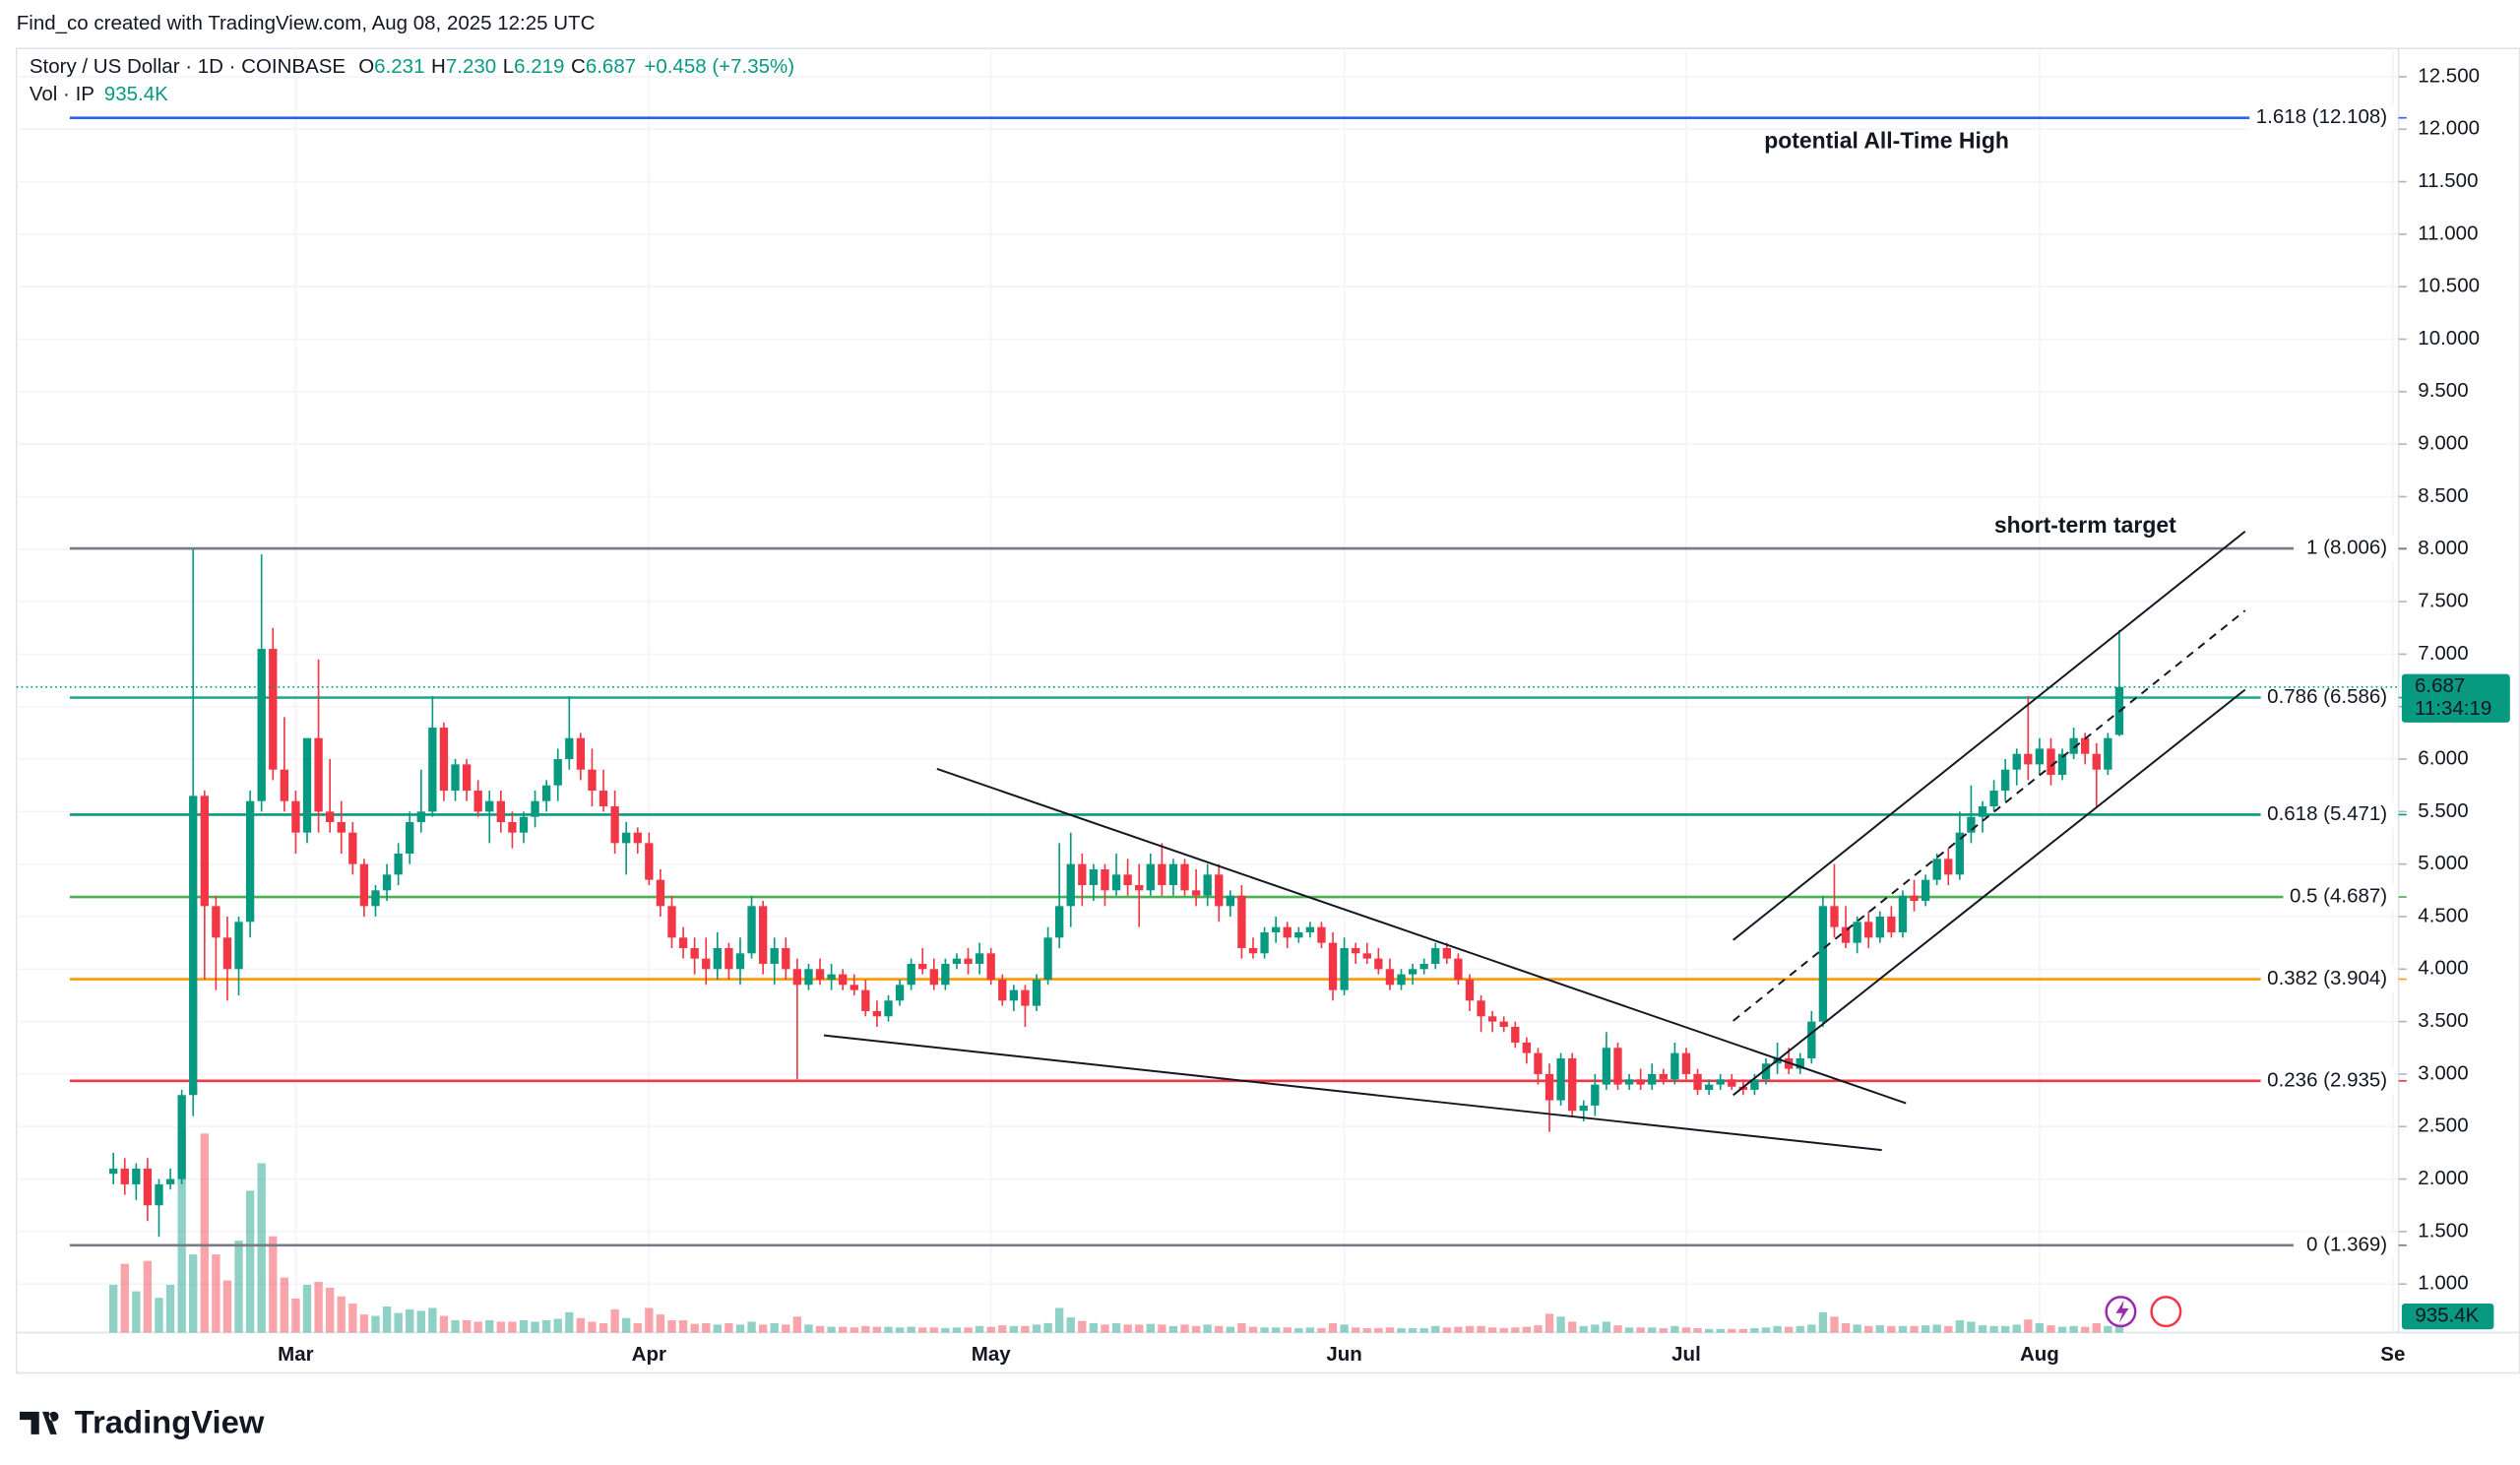  Describe the element at coordinates (1352, 1093) in the screenshot. I see `wedge-bottom` at that location.